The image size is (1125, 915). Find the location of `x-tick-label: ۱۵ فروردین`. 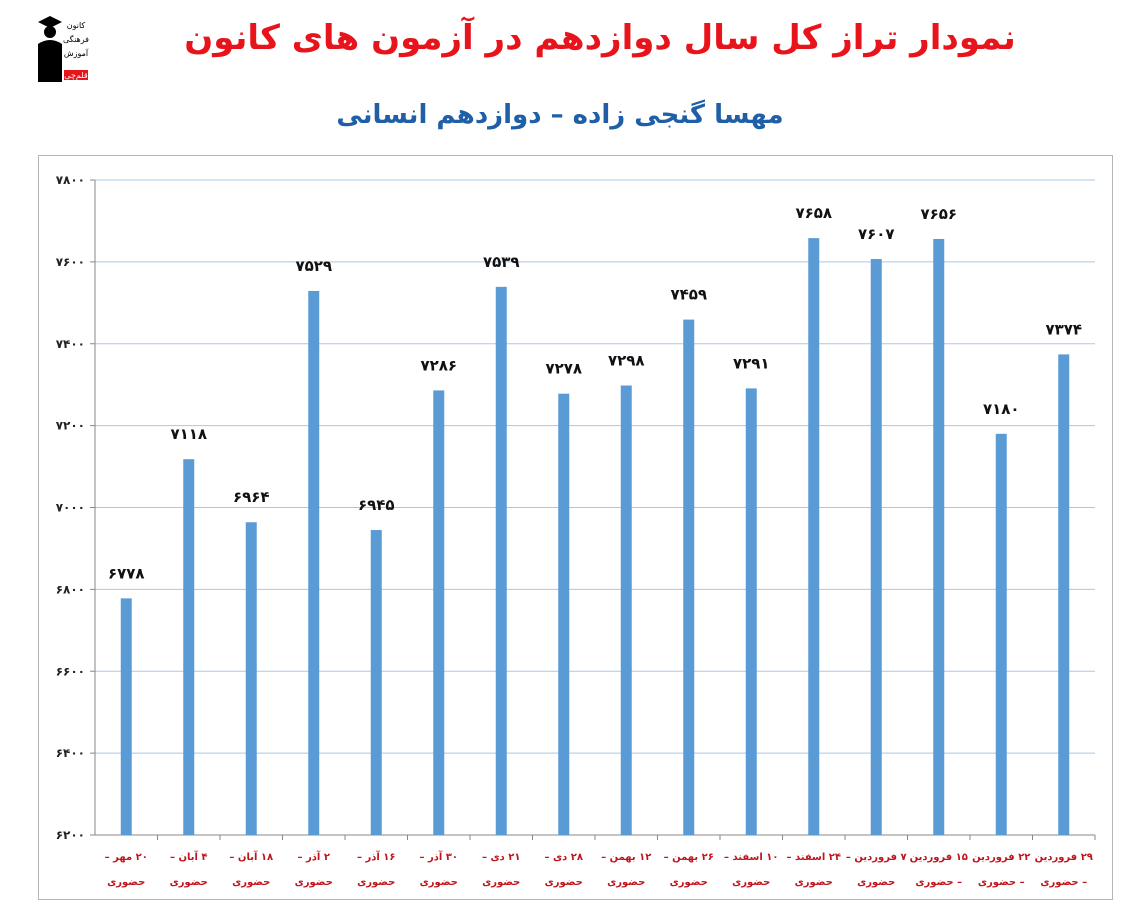

x-tick-label: ۱۵ فروردین is located at coordinates (939, 857).